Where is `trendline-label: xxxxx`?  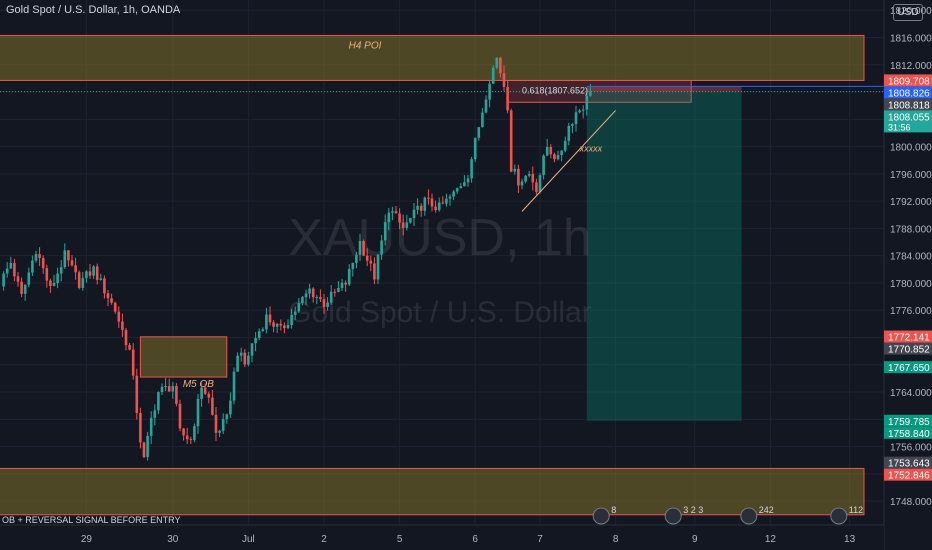
trendline-label: xxxxx is located at coordinates (591, 148).